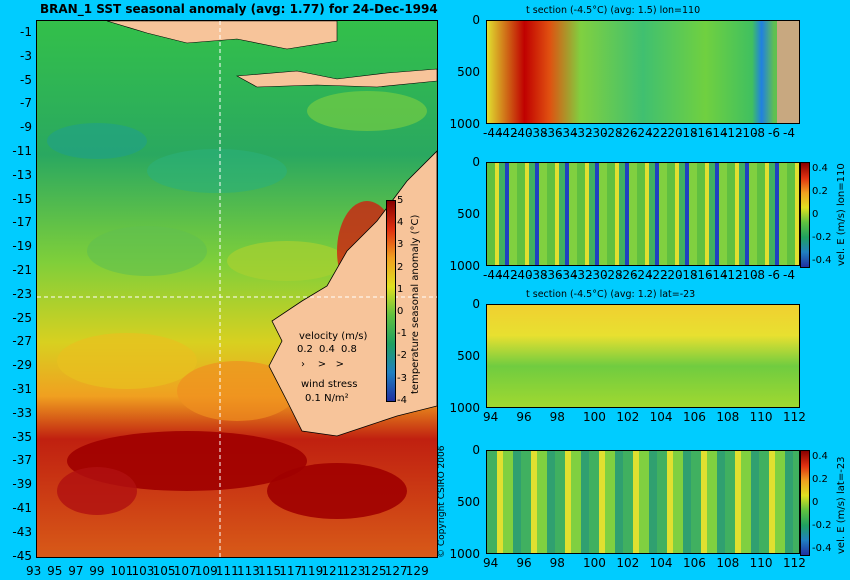 The width and height of the screenshot is (850, 580). Describe the element at coordinates (400, 289) in the screenshot. I see `main-colorbar-tick: 1` at that location.